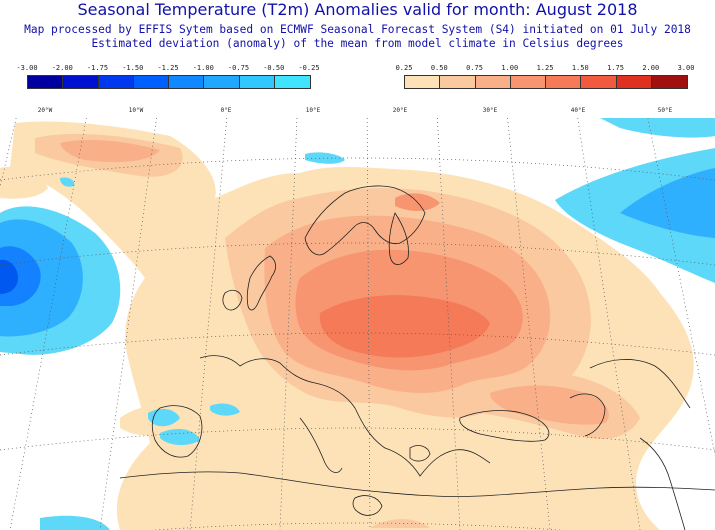 Image resolution: width=715 pixels, height=530 pixels. I want to click on legend-warm-label: 2.00, so click(651, 68).